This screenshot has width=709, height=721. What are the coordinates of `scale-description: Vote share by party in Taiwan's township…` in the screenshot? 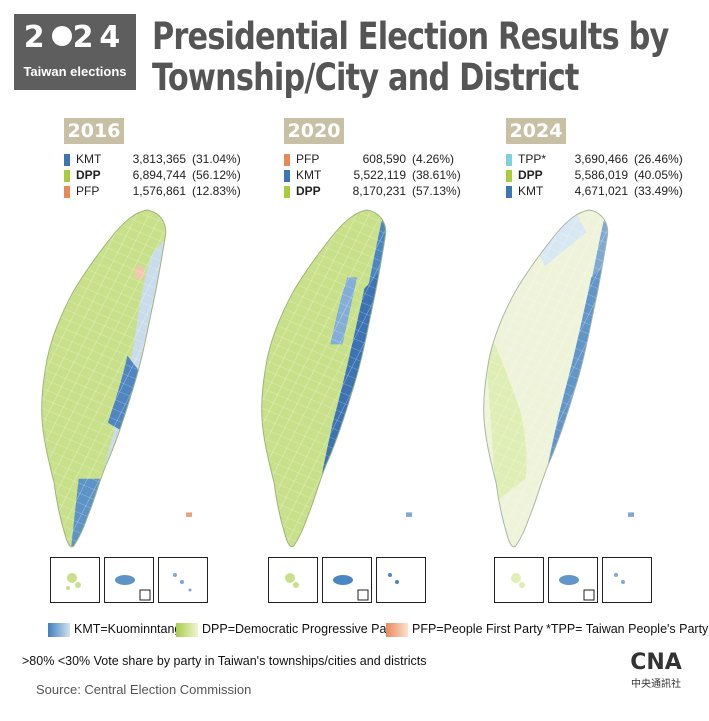 It's located at (260, 661).